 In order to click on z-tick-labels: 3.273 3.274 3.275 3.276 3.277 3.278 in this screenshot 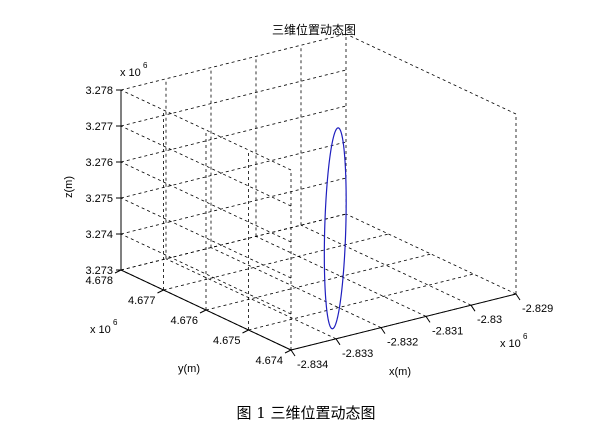, I will do `click(99, 181)`.